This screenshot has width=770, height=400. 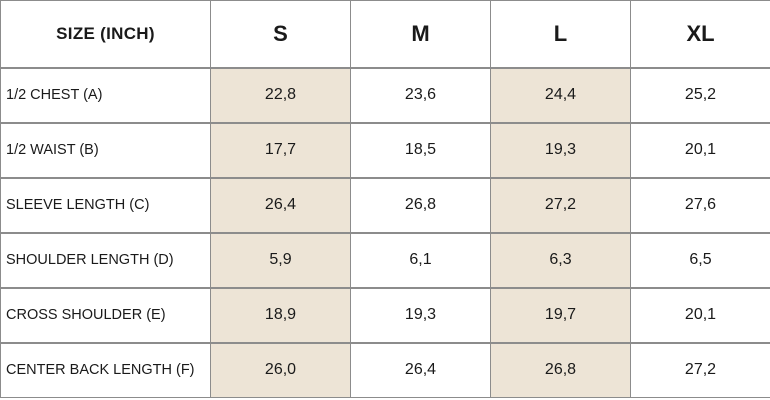 I want to click on cell-sleeve-m: 26,8, so click(x=420, y=204).